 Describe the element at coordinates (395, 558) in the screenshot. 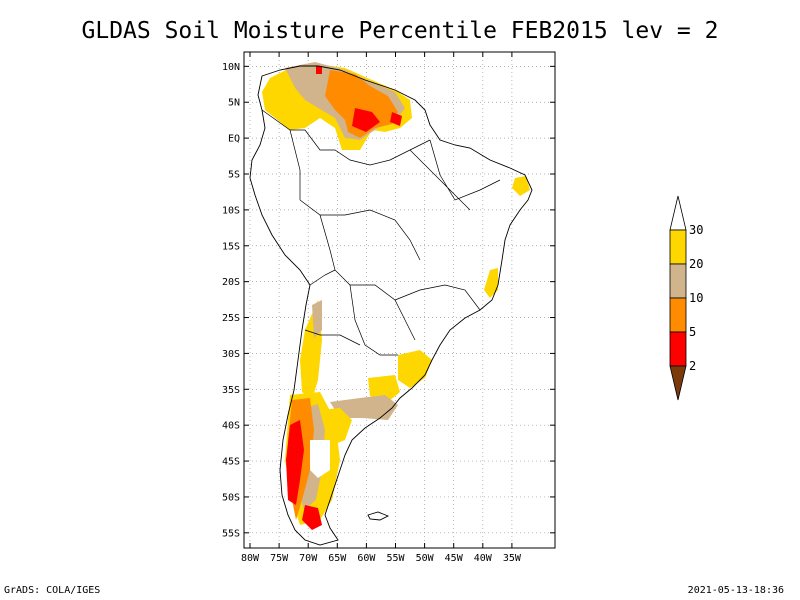

I see `lon-tick-label: 55W` at that location.